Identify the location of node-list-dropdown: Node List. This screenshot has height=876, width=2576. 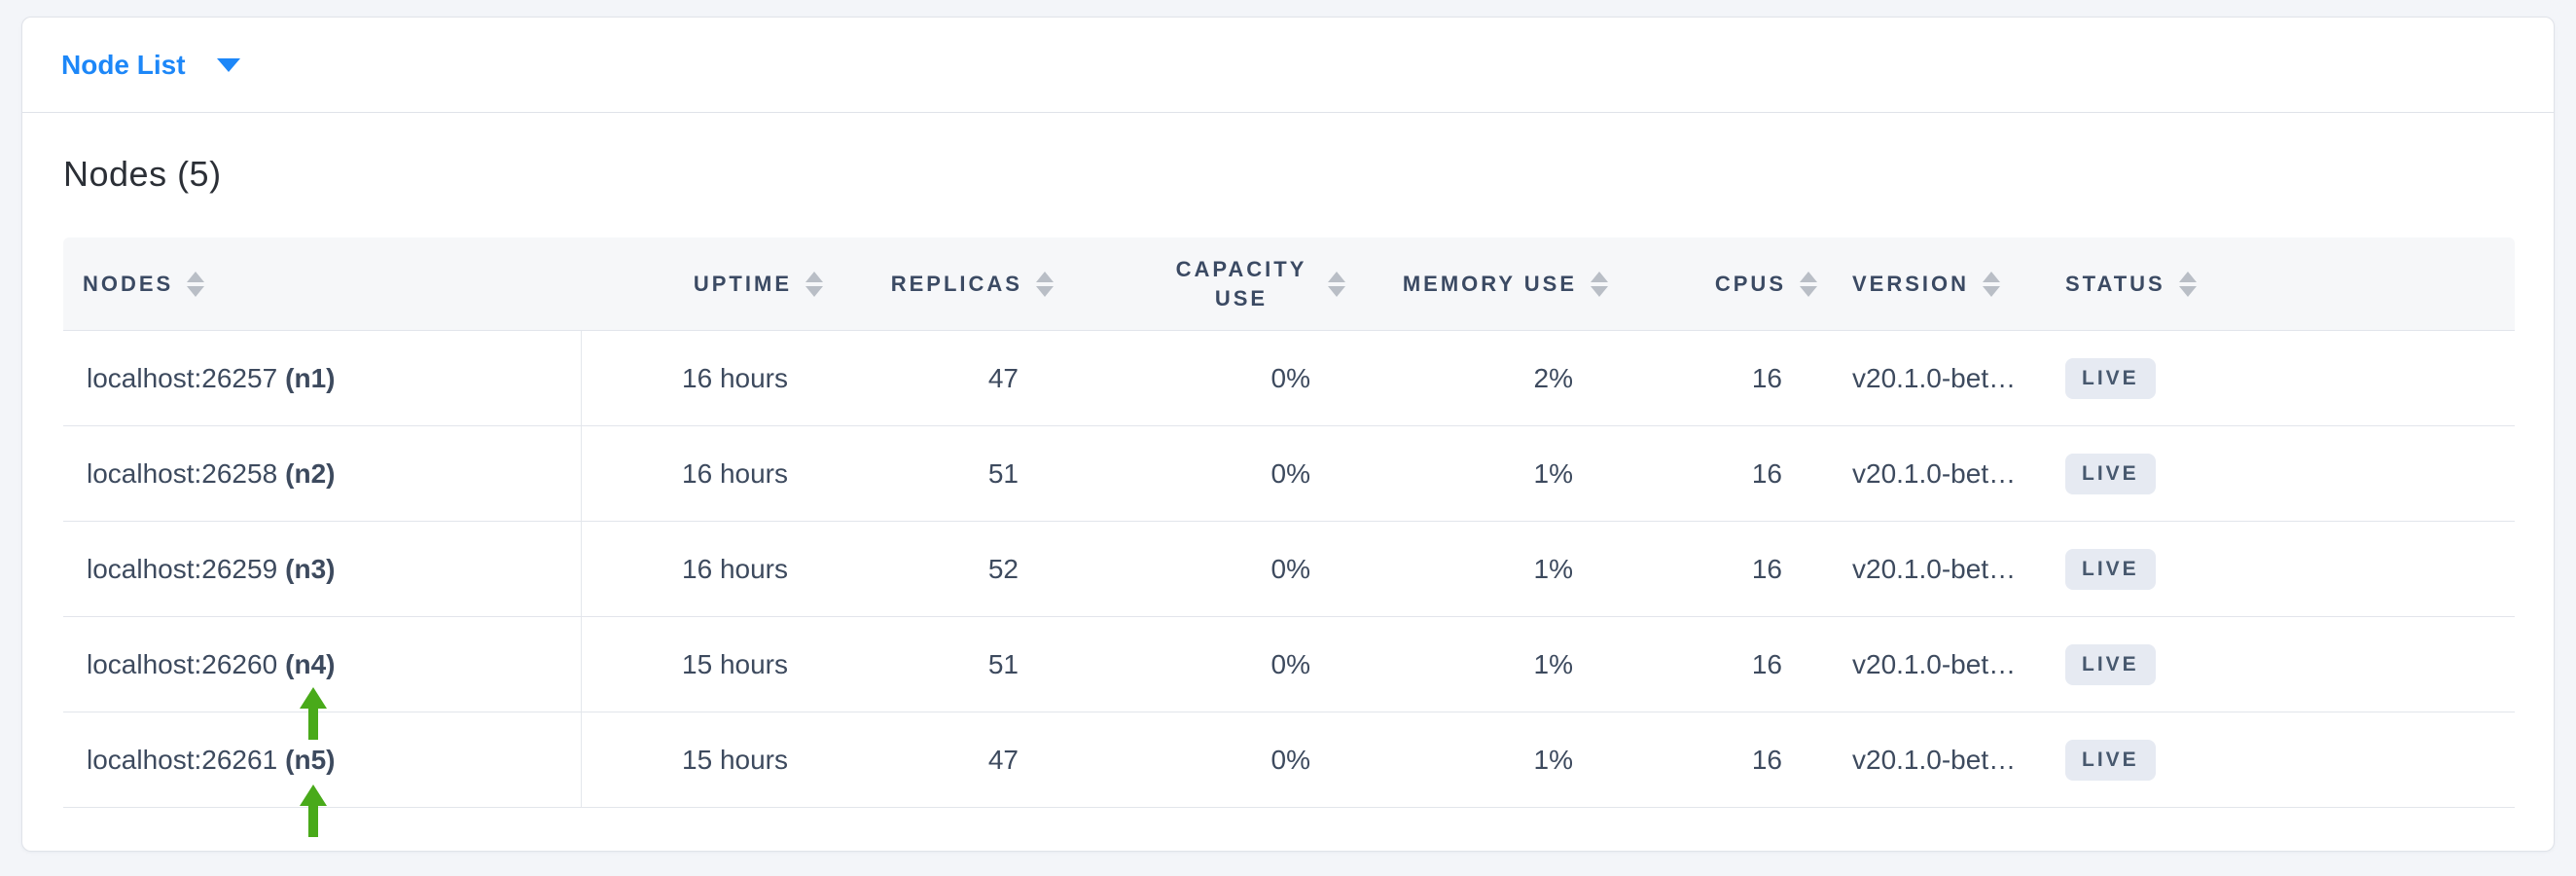
(150, 66).